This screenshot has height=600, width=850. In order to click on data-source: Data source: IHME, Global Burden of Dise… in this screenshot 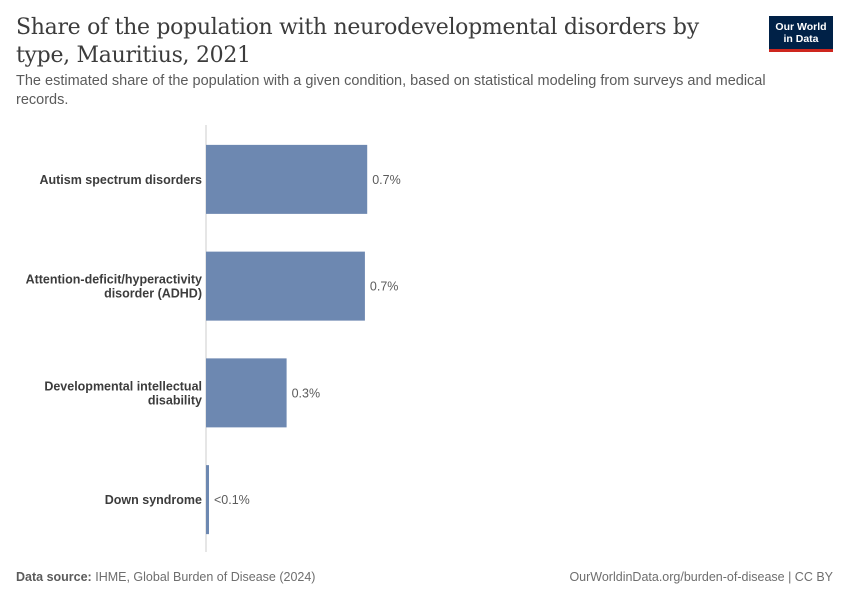, I will do `click(165, 577)`.